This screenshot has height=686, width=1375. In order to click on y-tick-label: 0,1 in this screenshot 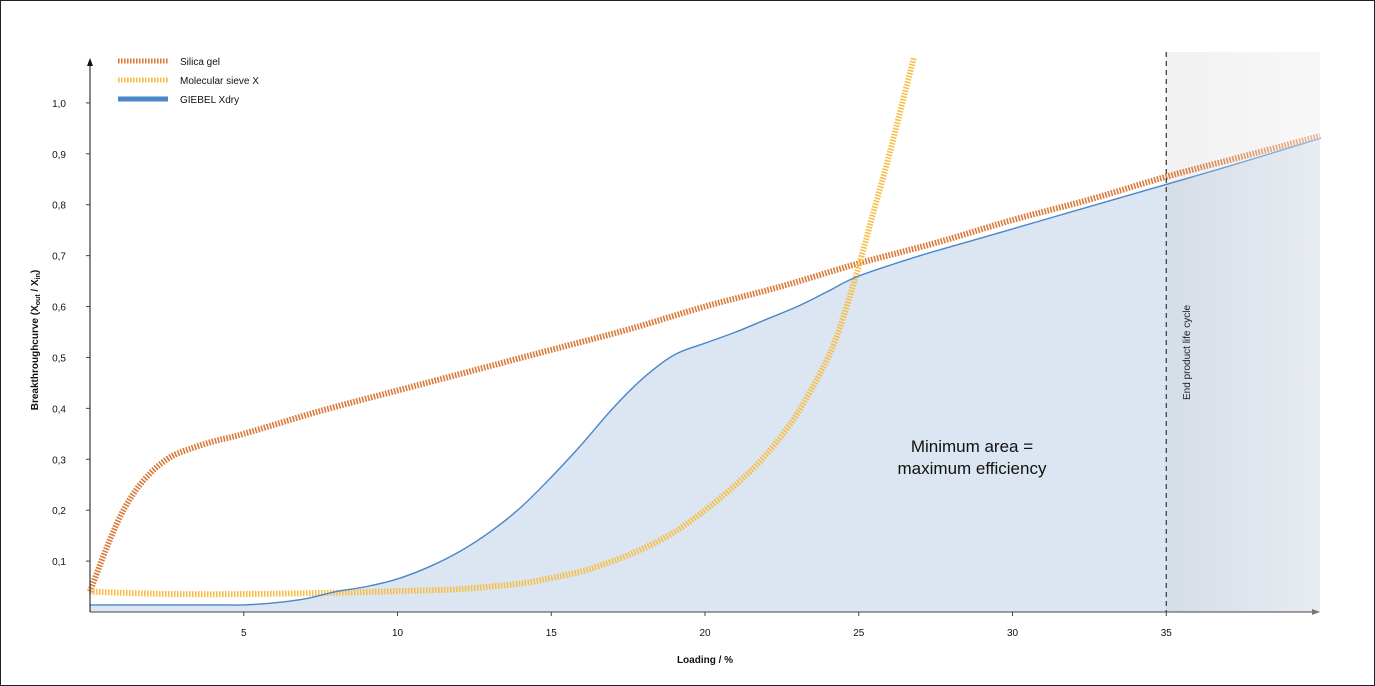, I will do `click(59, 562)`.